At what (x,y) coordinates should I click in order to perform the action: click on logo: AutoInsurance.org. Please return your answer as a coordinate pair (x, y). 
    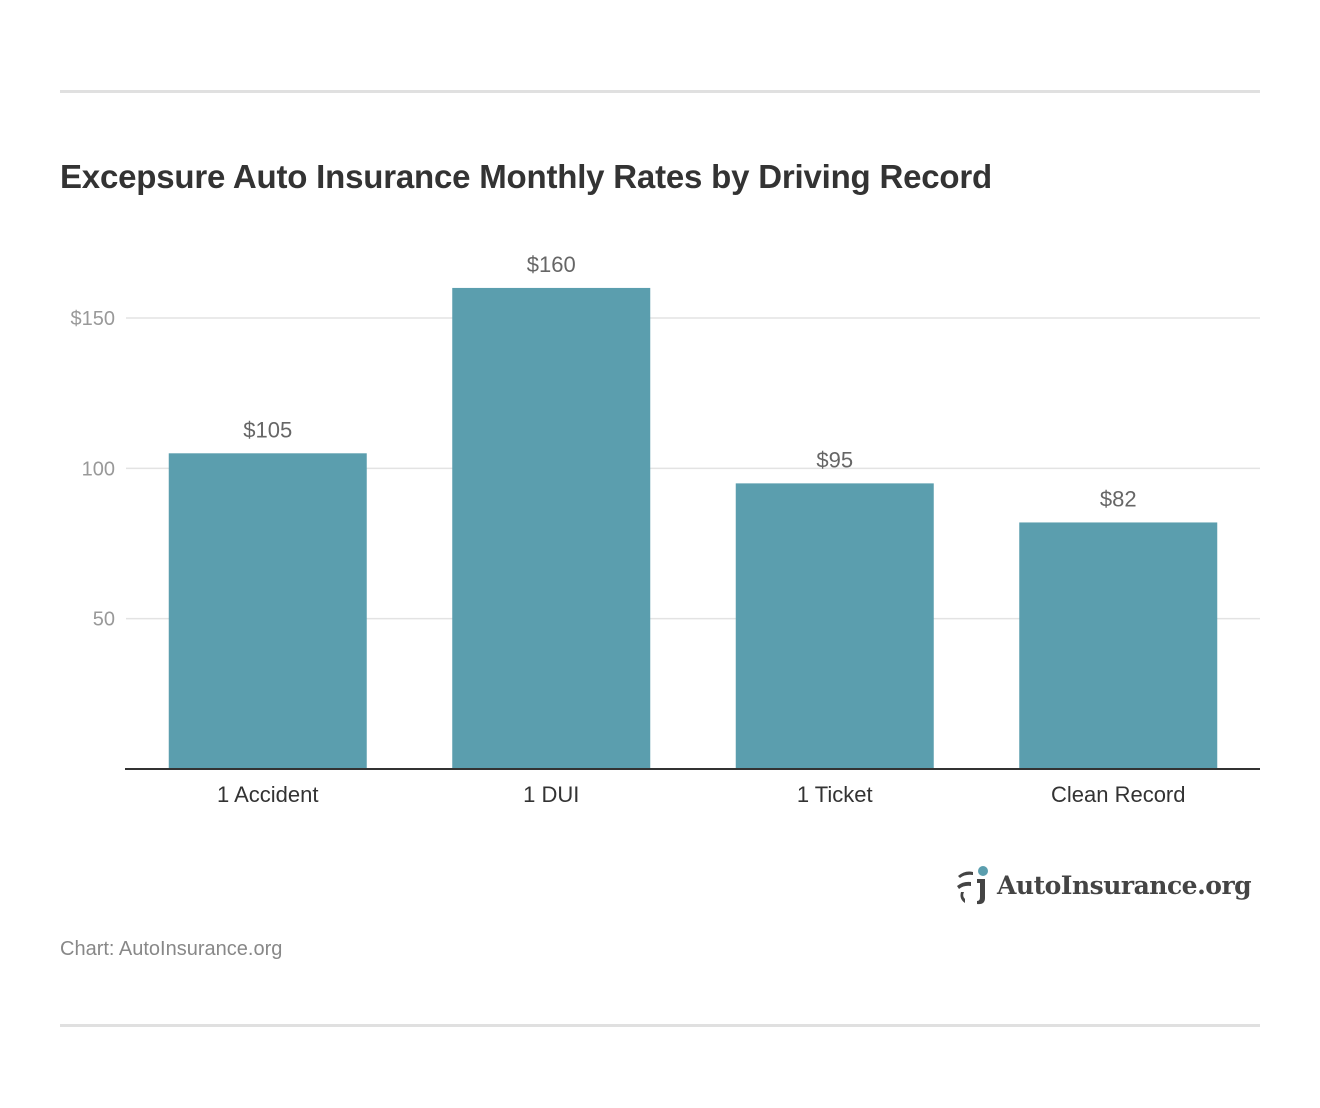
    Looking at the image, I should click on (1103, 885).